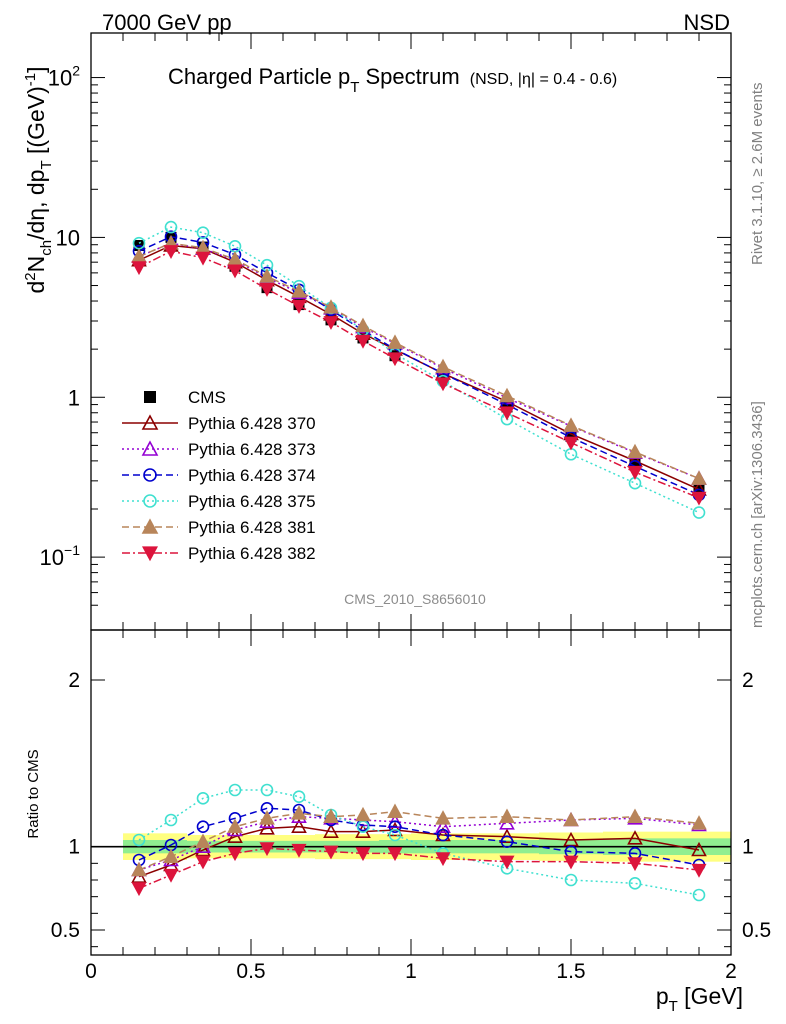 The width and height of the screenshot is (786, 1024). What do you see at coordinates (748, 847) in the screenshot?
I see `ratio-y-tick-label-right: 1` at bounding box center [748, 847].